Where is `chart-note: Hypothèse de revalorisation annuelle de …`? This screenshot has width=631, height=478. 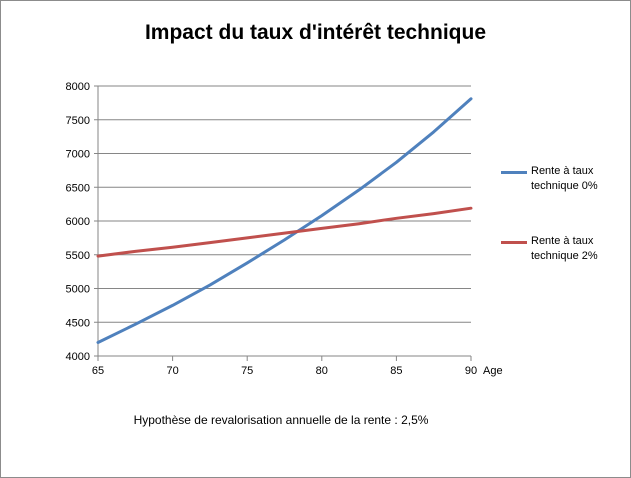
chart-note: Hypothèse de revalorisation annuelle de … is located at coordinates (281, 420).